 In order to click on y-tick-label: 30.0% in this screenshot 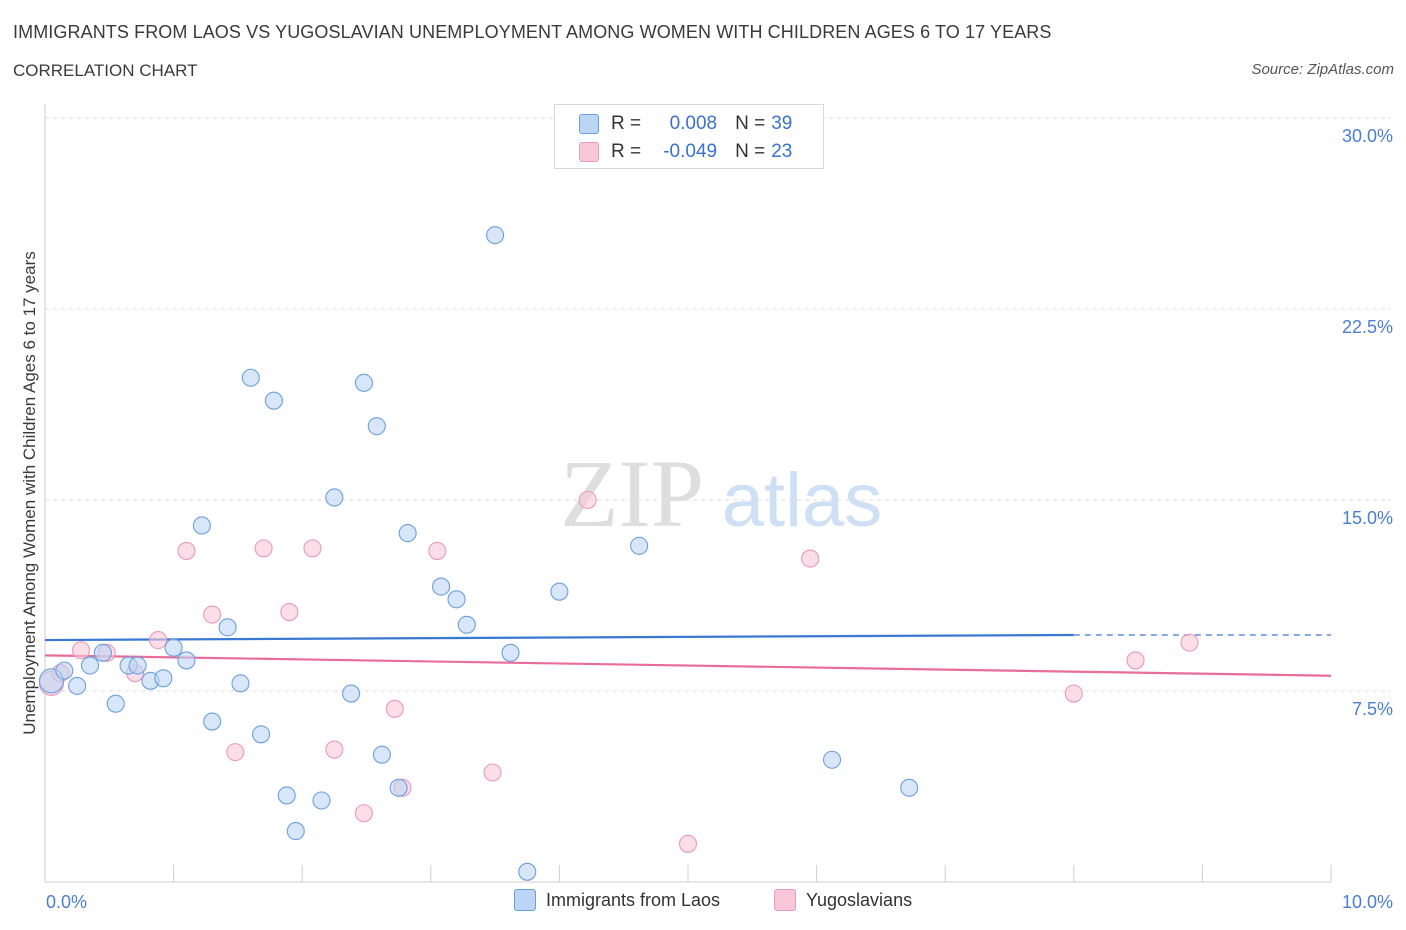, I will do `click(1367, 136)`.